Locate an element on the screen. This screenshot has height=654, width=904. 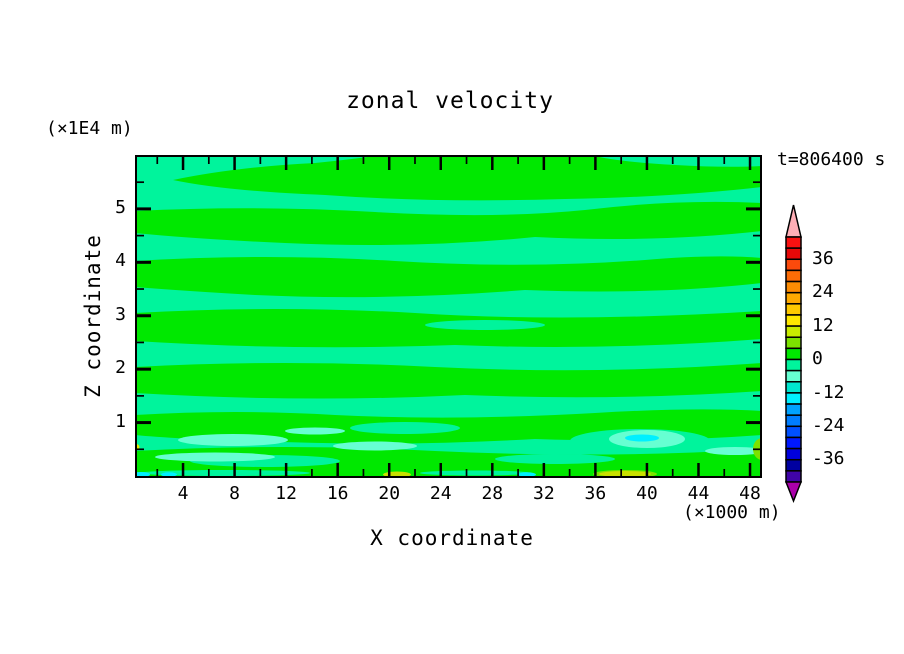
x-tick-label: 48 is located at coordinates (750, 493).